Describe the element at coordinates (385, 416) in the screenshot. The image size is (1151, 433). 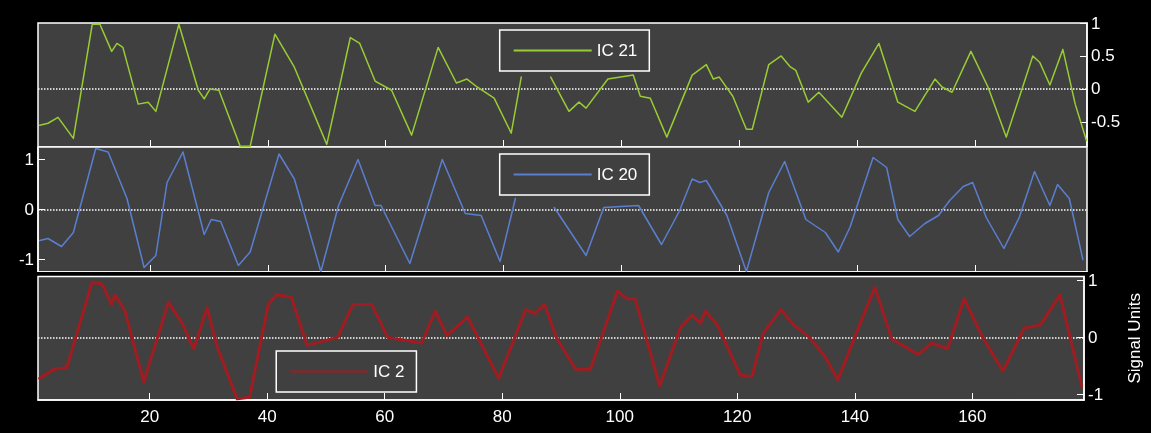
I see `x-tick-label: 60` at that location.